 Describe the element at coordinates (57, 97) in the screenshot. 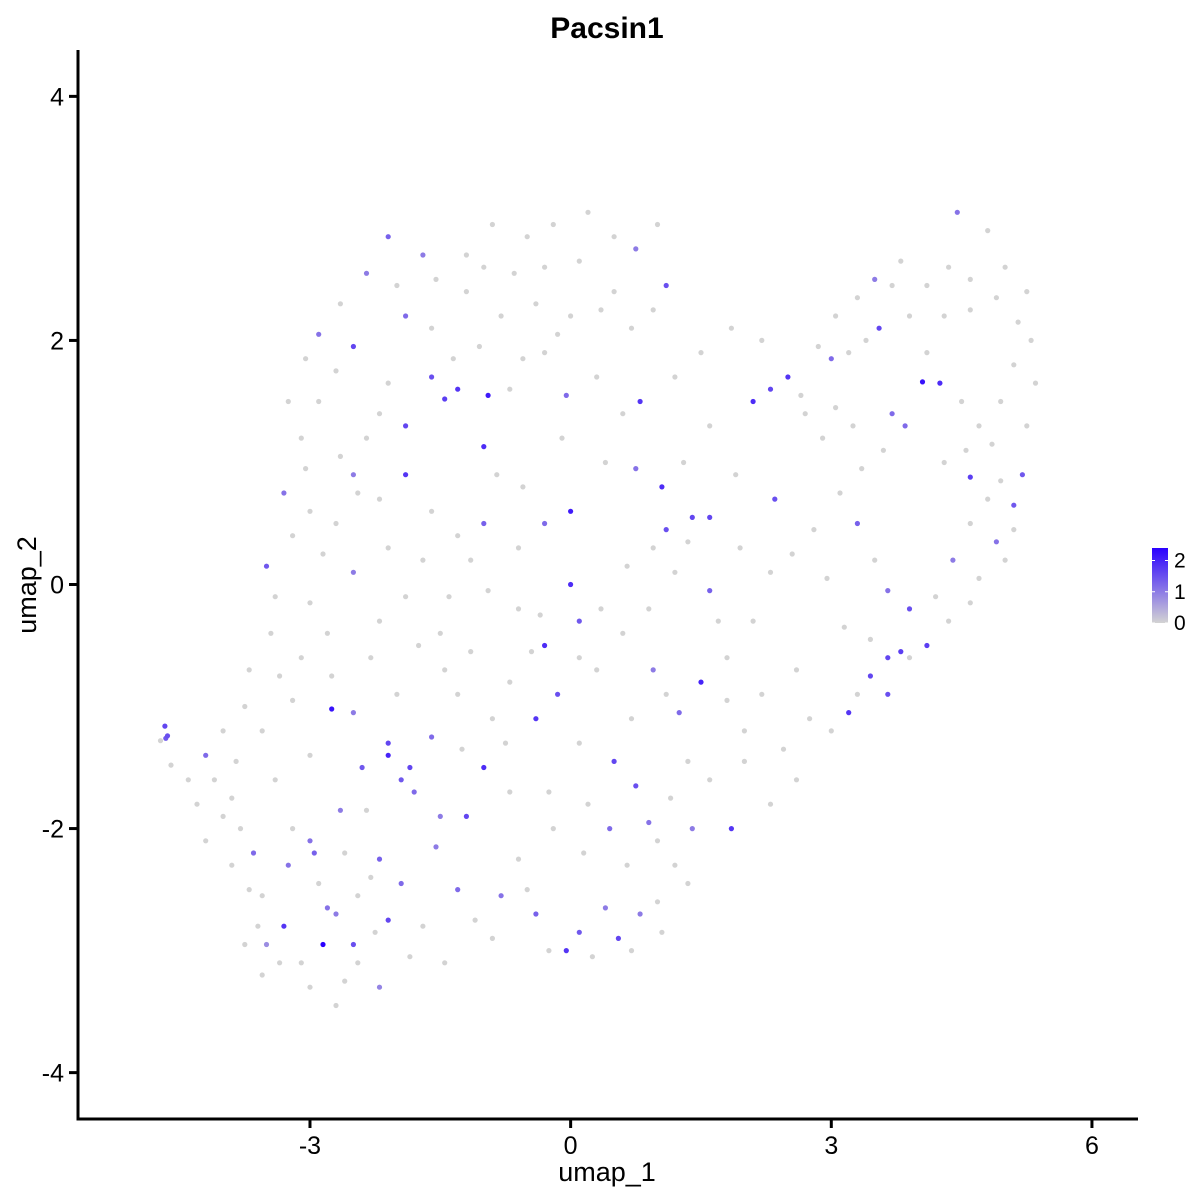

I see `y-tick-label: 4` at that location.